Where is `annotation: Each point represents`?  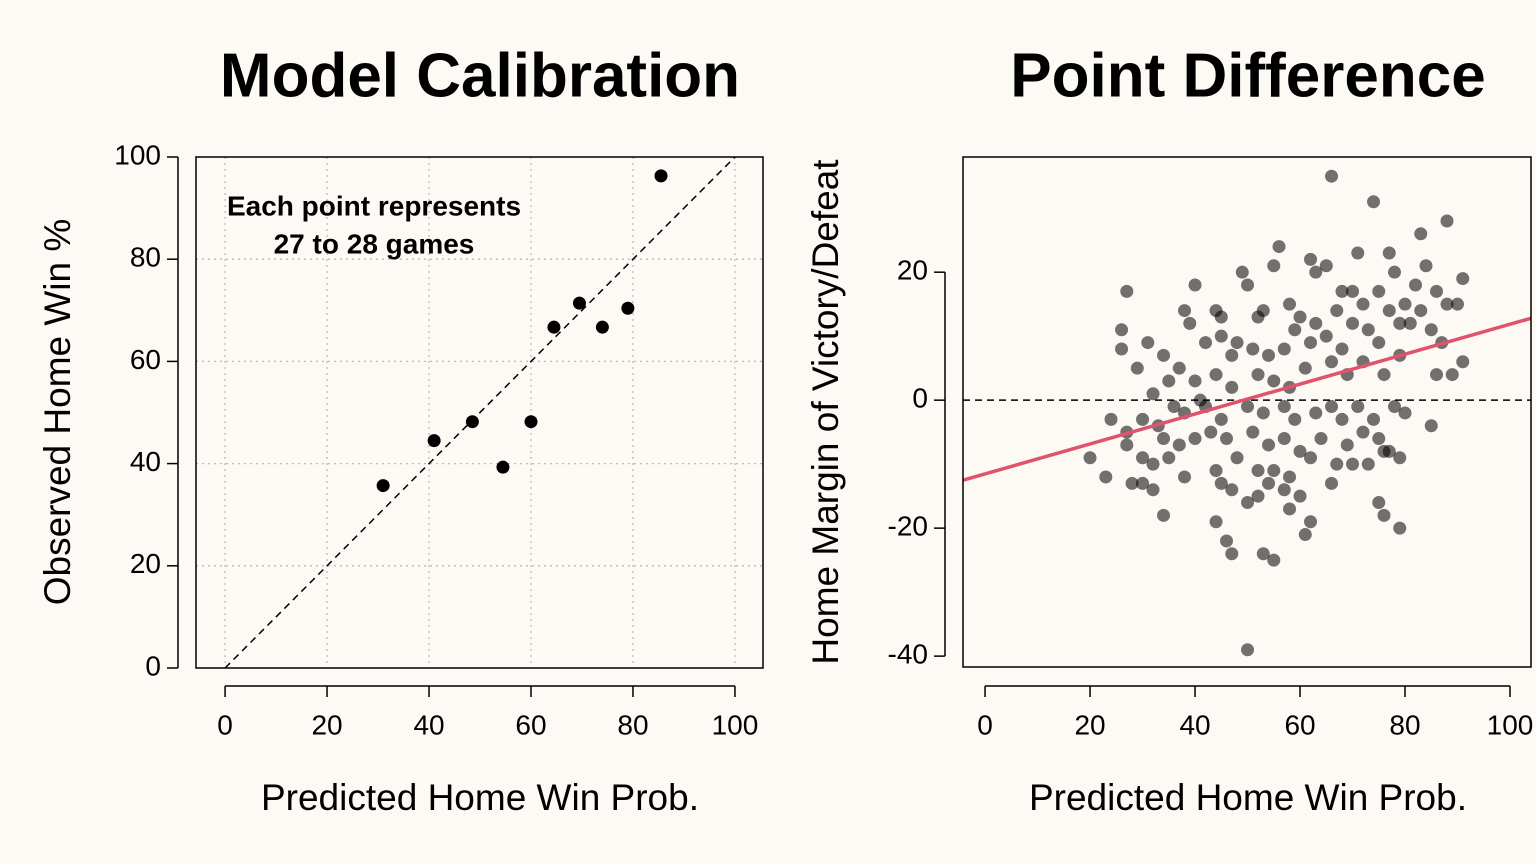
annotation: Each point represents is located at coordinates (374, 205).